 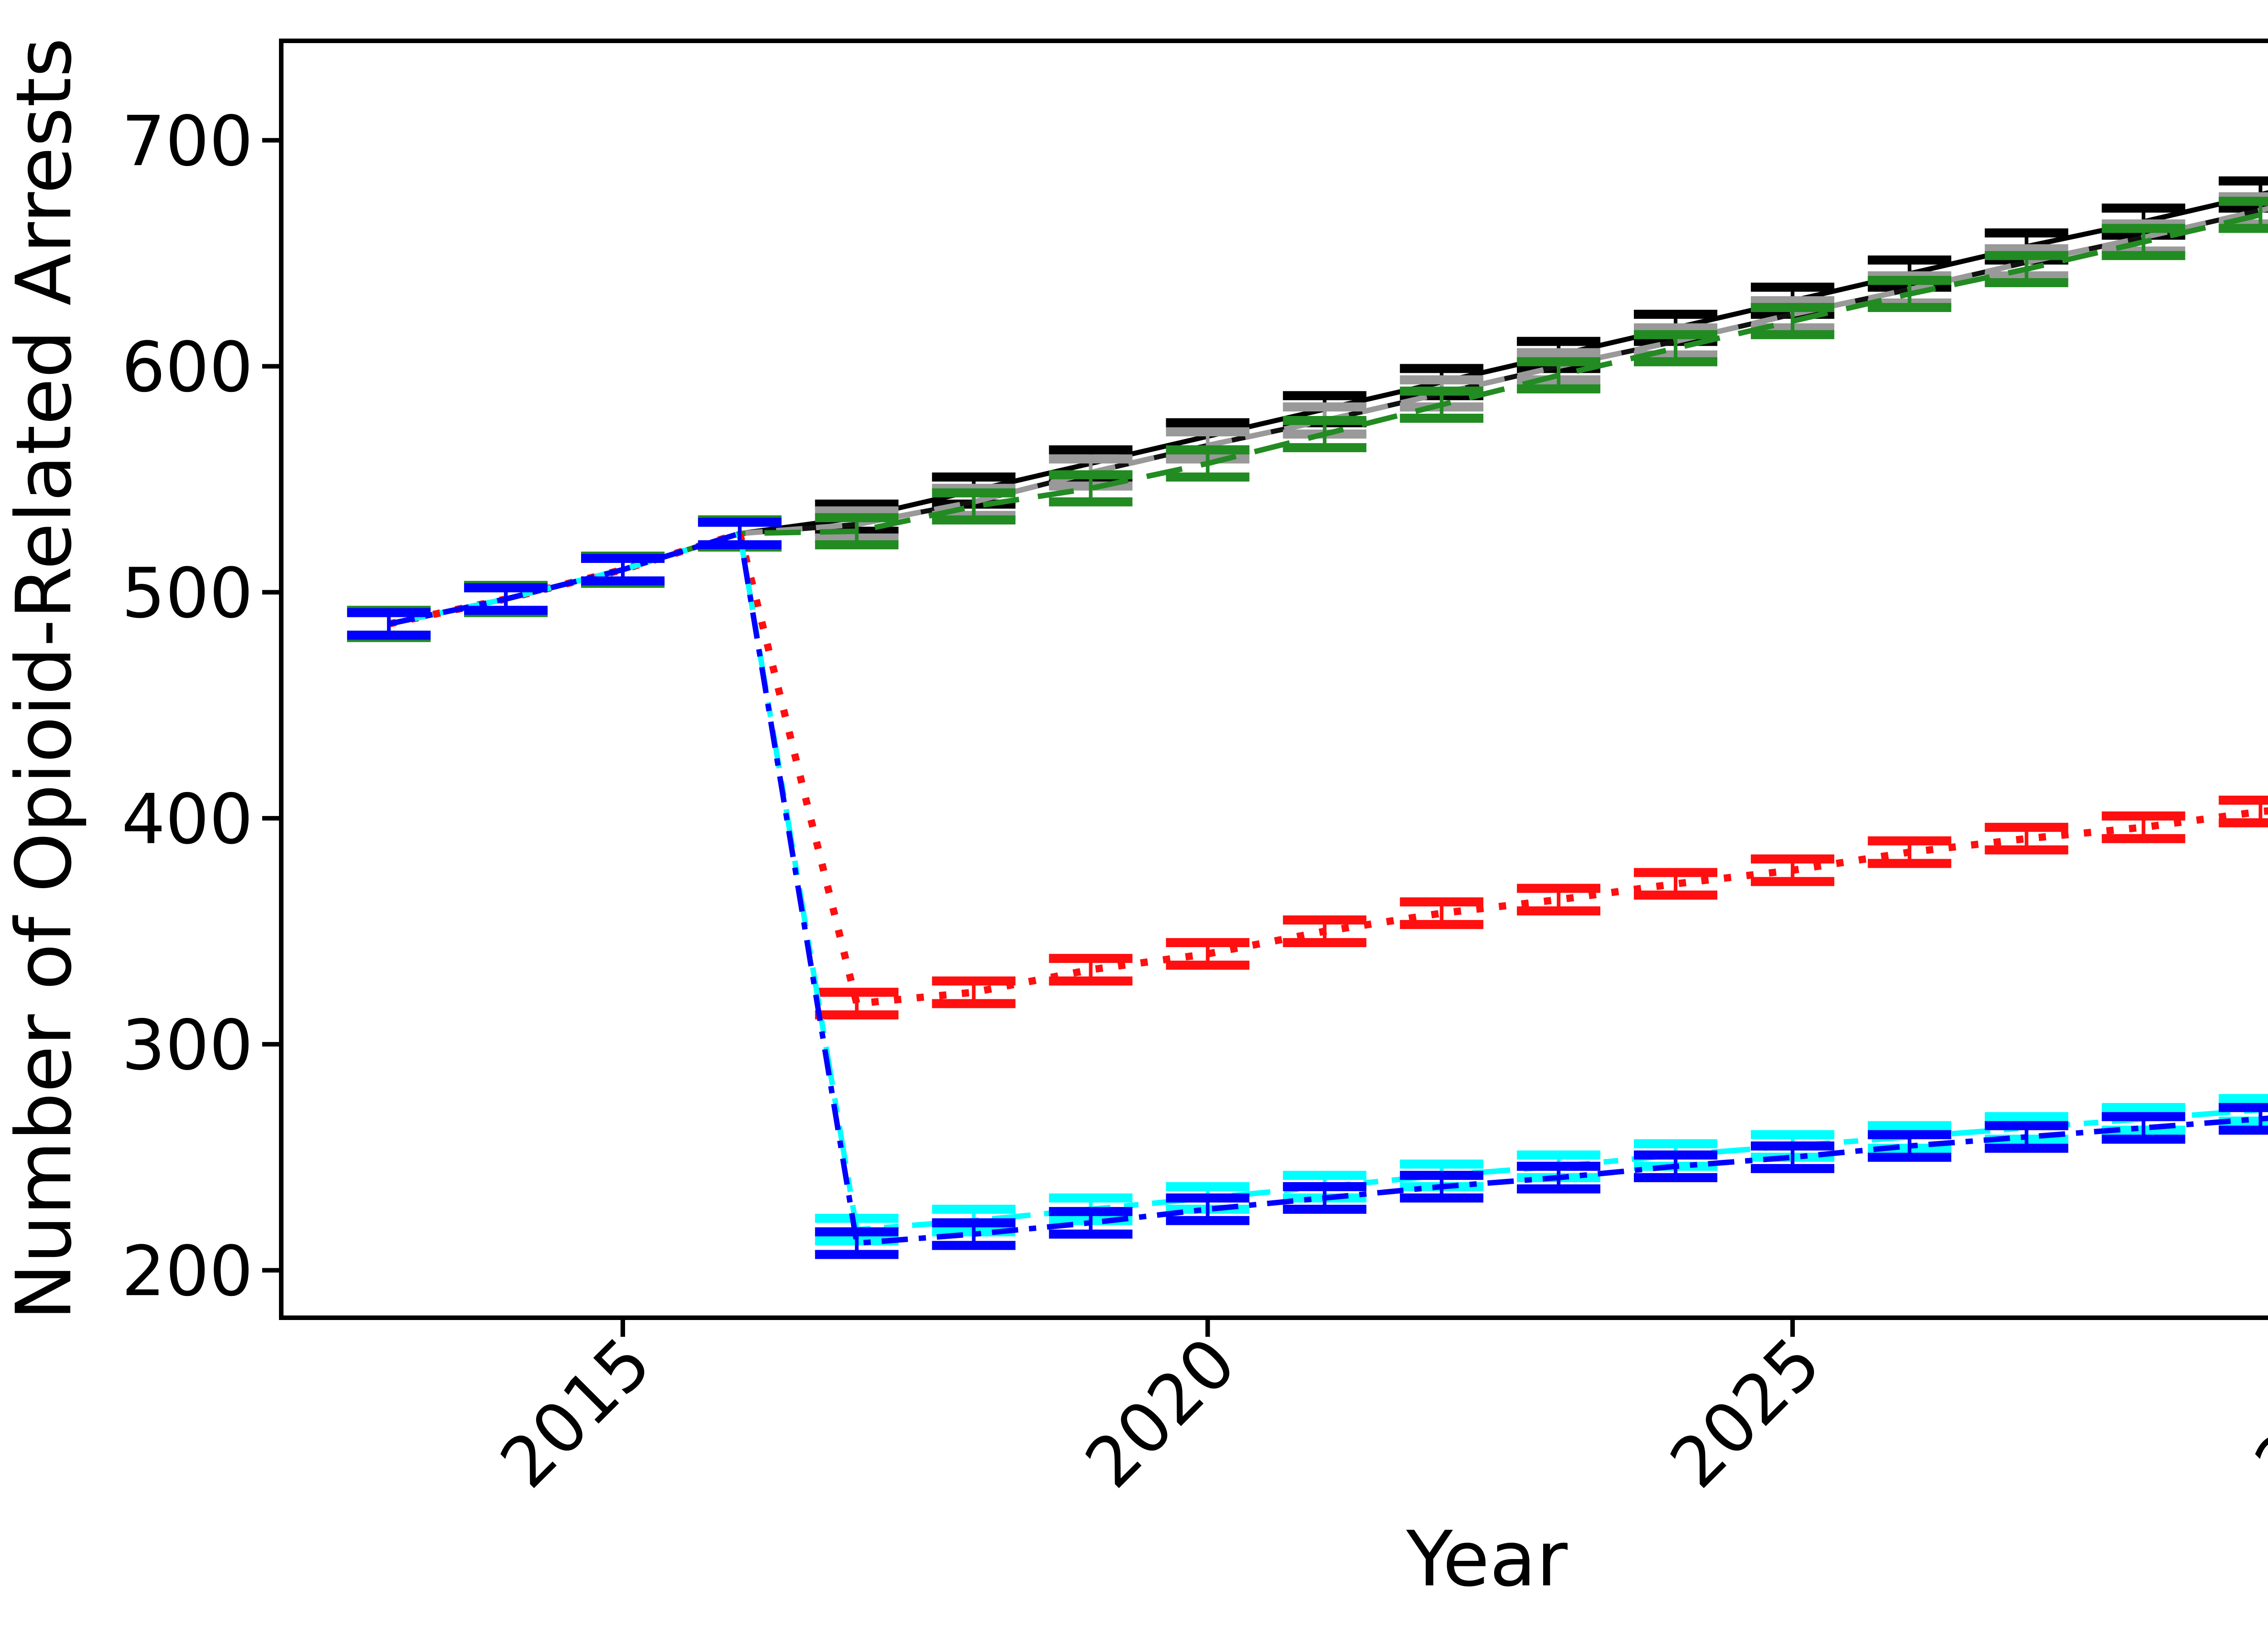 What do you see at coordinates (1746, 1412) in the screenshot?
I see `x-tick-label: 2025` at bounding box center [1746, 1412].